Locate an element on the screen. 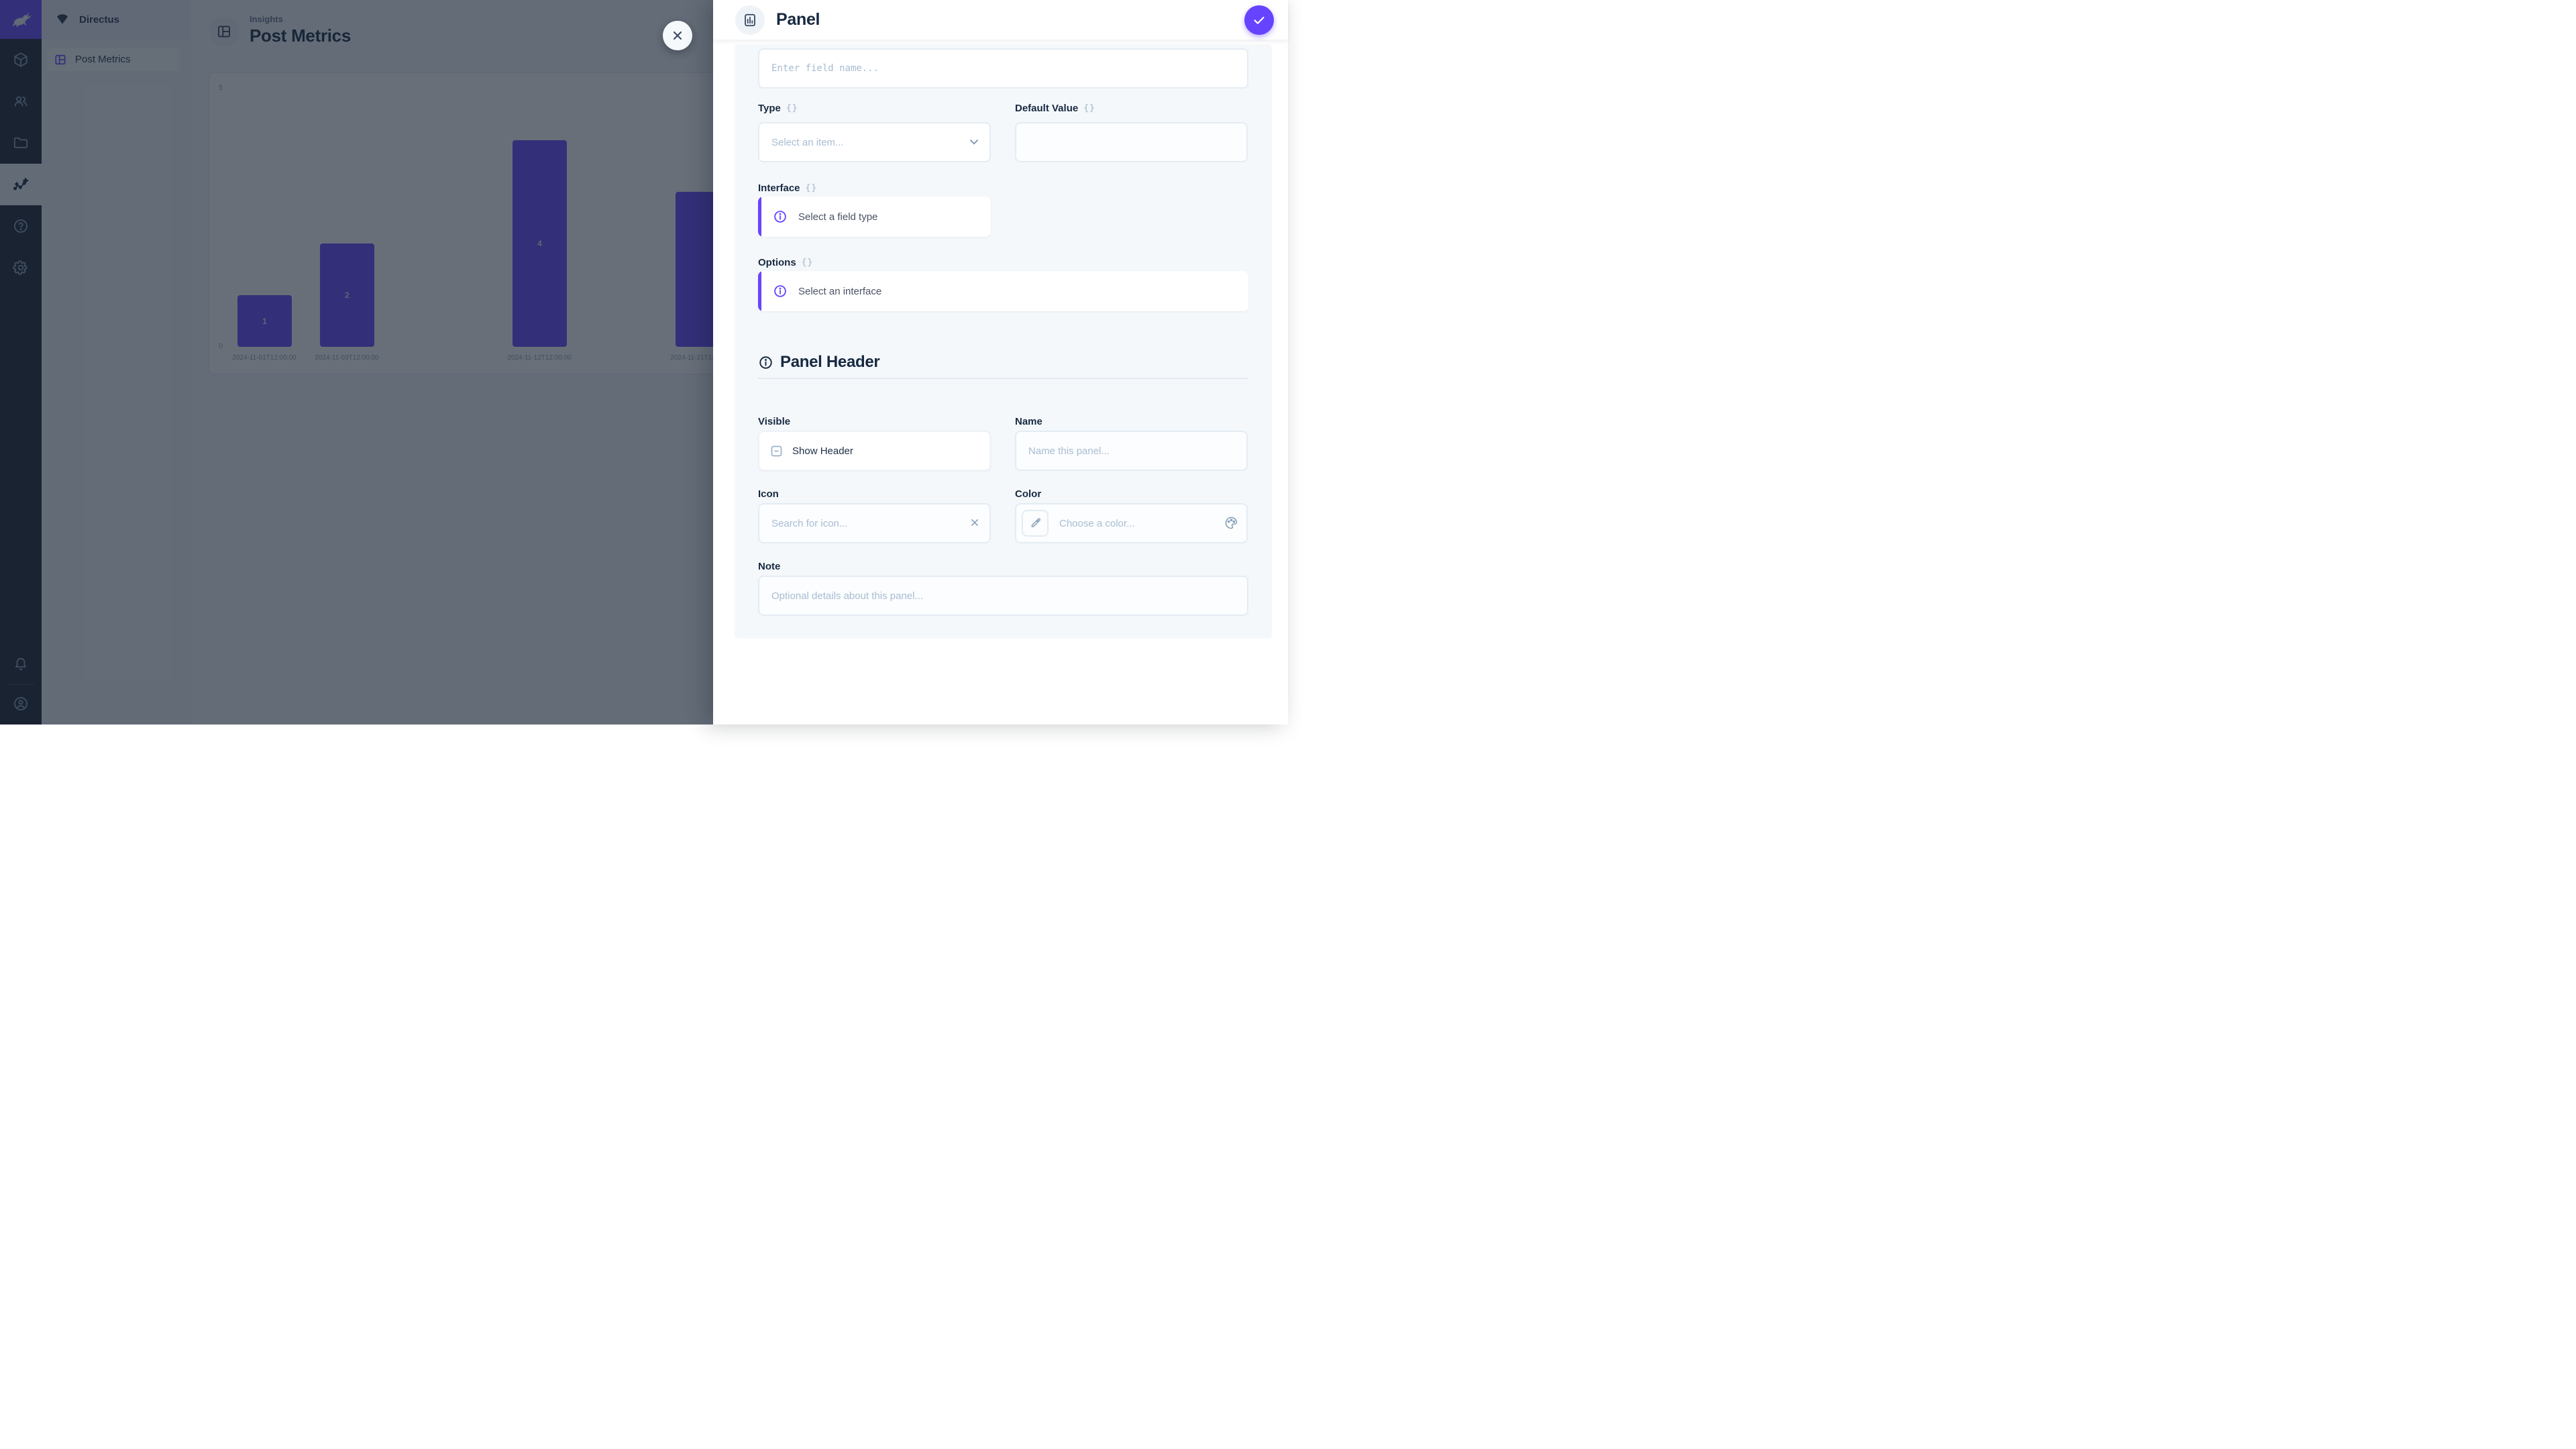 This screenshot has width=2576, height=1449. checkbox-indeterminate-icon is located at coordinates (776, 450).